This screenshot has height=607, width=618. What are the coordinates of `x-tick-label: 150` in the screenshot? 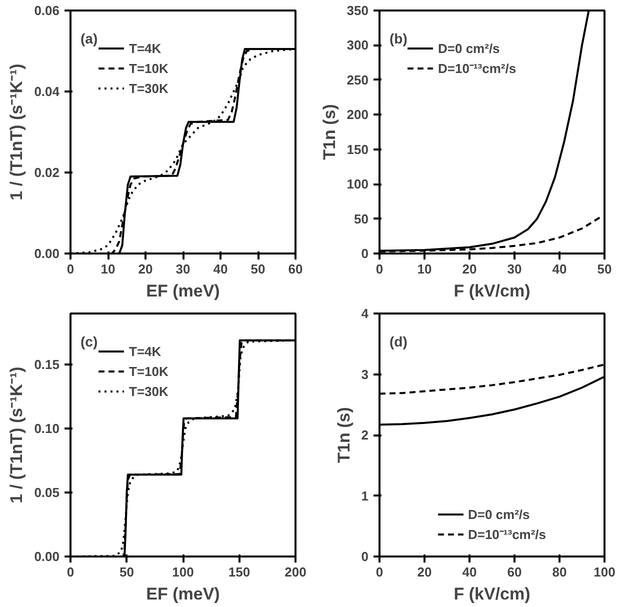 It's located at (239, 572).